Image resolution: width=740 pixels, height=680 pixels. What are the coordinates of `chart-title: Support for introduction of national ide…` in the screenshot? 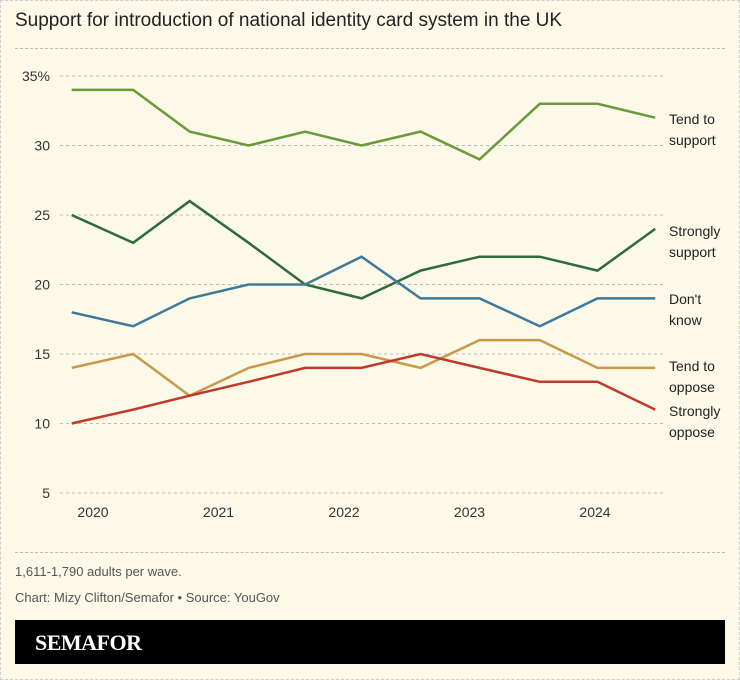 It's located at (289, 20).